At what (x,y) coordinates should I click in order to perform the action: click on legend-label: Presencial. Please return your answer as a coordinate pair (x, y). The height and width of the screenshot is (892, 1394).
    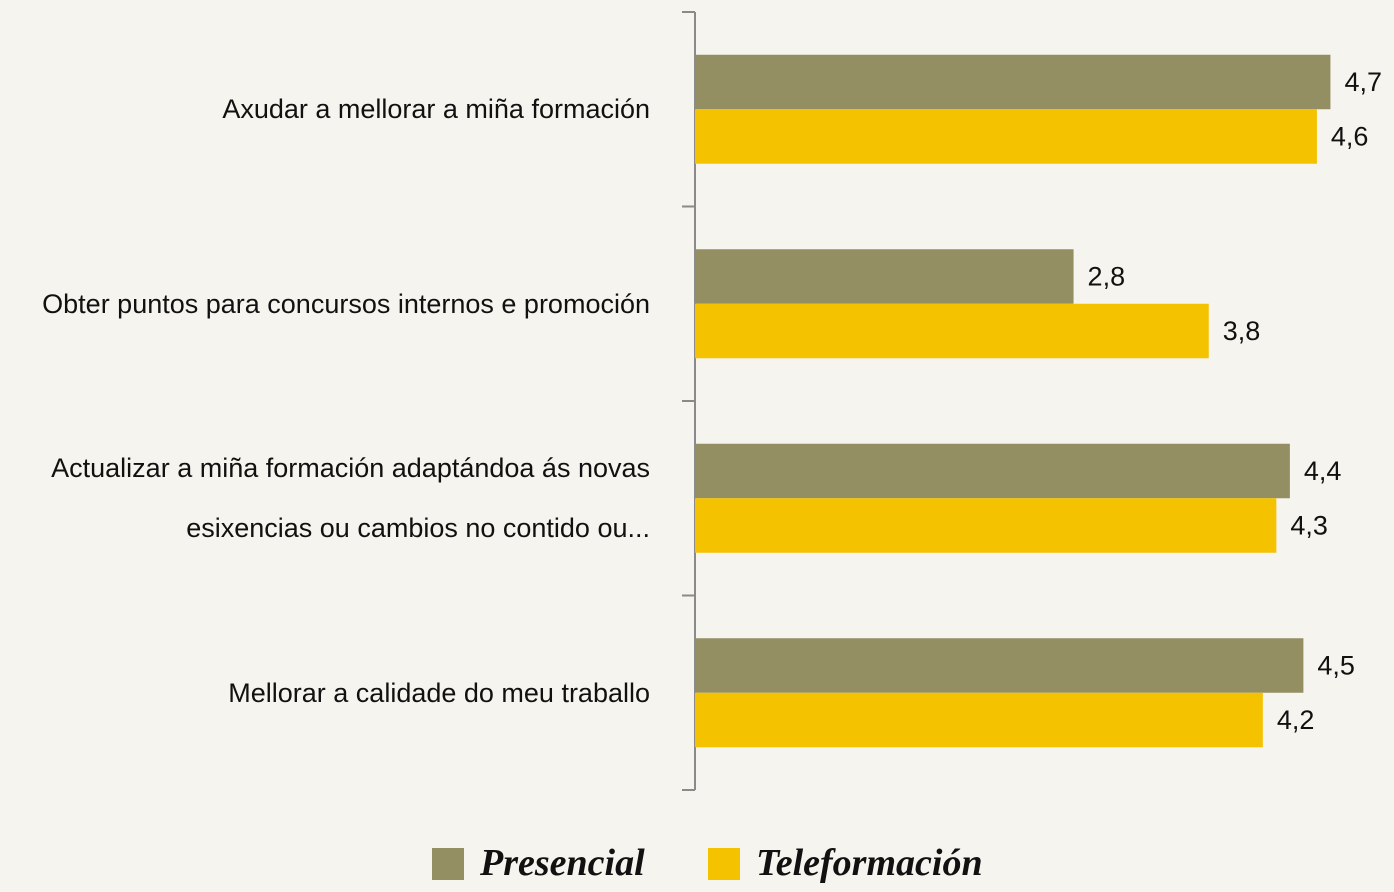
    Looking at the image, I should click on (562, 863).